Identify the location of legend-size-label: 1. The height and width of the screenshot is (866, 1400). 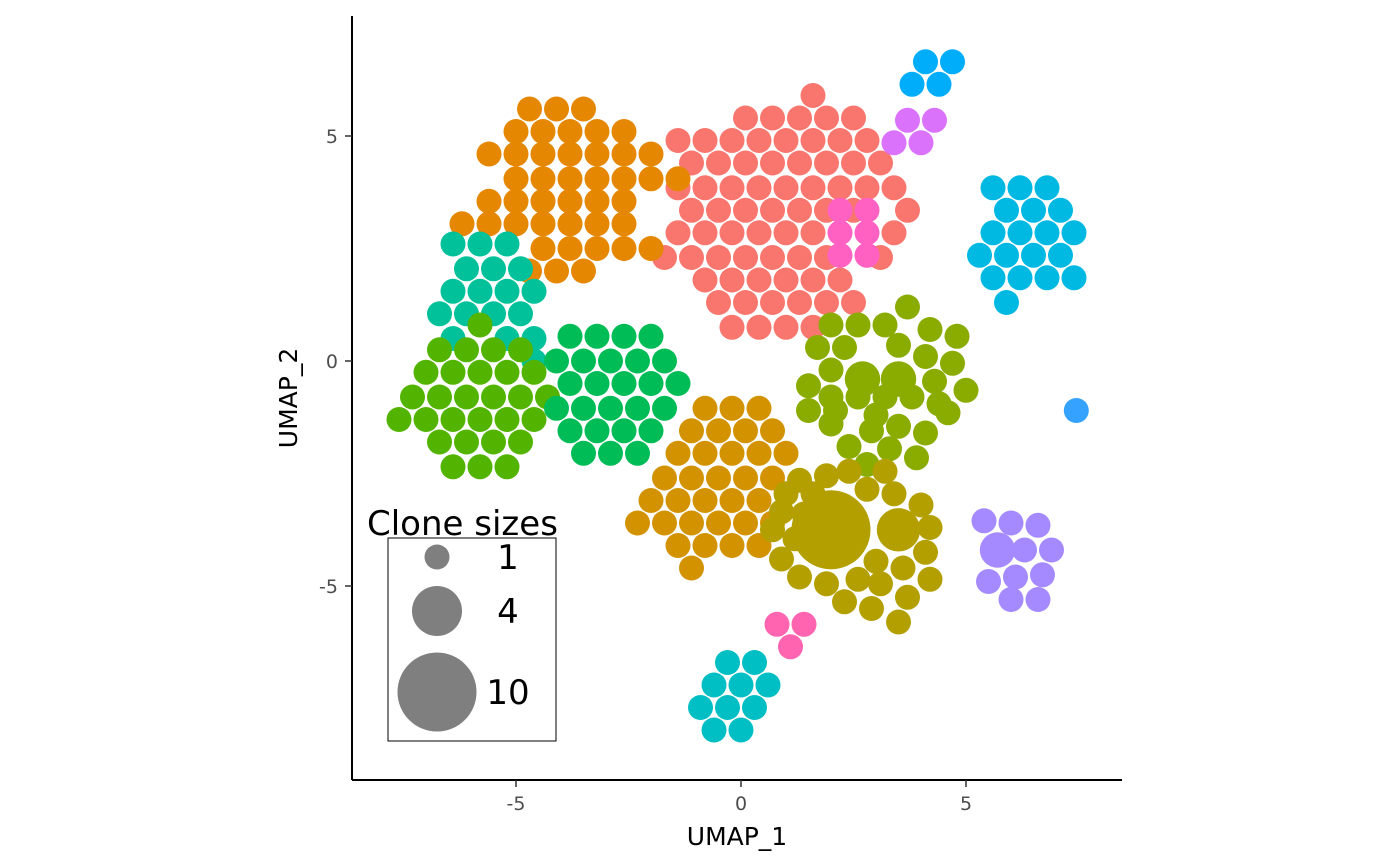
(508, 558).